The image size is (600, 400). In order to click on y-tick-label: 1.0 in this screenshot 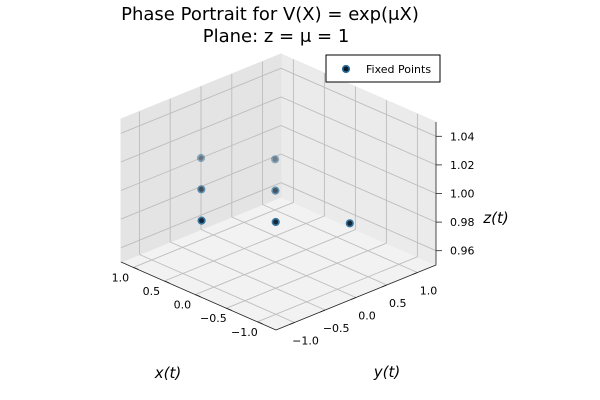, I will do `click(429, 291)`.